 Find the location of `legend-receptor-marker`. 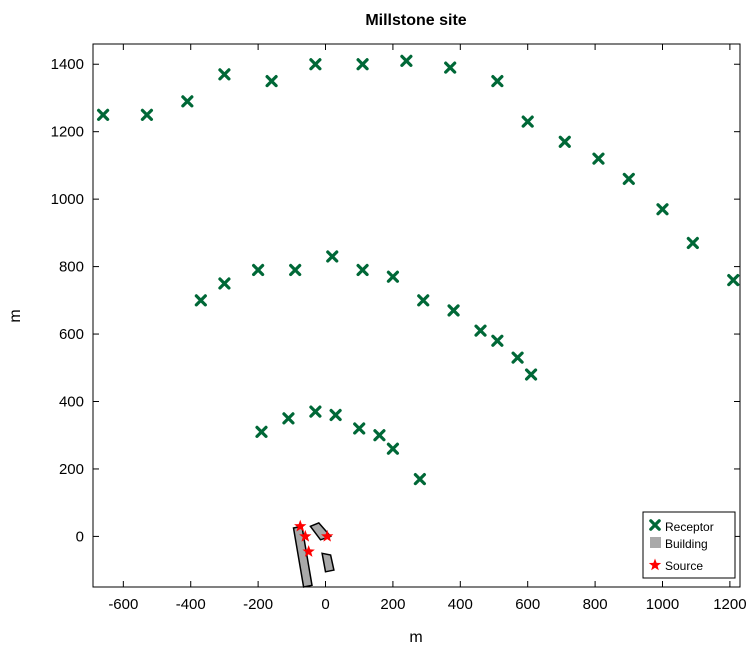

legend-receptor-marker is located at coordinates (655, 525).